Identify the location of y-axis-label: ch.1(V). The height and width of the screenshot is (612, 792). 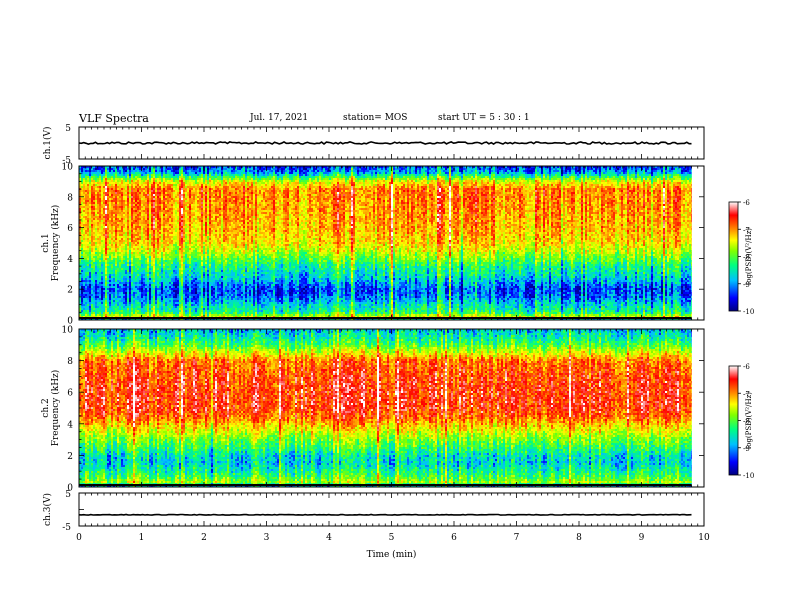
(47, 143).